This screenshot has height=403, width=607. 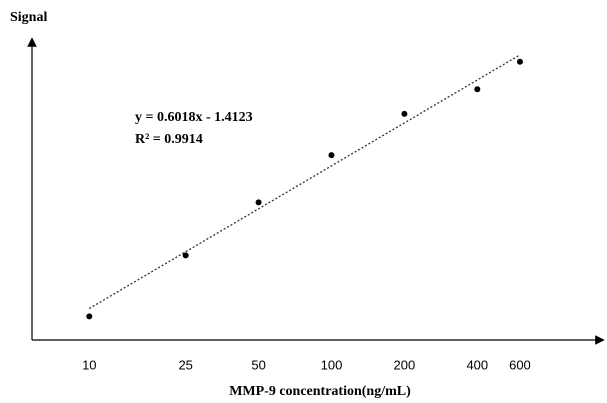 What do you see at coordinates (28, 17) in the screenshot?
I see `y-axis-title: Signal` at bounding box center [28, 17].